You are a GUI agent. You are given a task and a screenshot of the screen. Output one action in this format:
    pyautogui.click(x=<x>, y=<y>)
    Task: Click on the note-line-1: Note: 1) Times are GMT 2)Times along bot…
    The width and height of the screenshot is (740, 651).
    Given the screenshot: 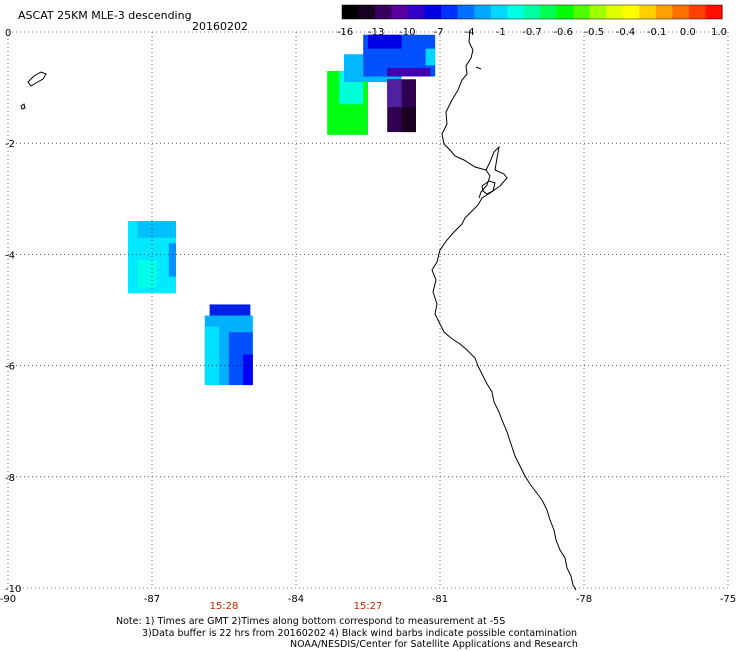 What is the action you would take?
    pyautogui.click(x=311, y=621)
    